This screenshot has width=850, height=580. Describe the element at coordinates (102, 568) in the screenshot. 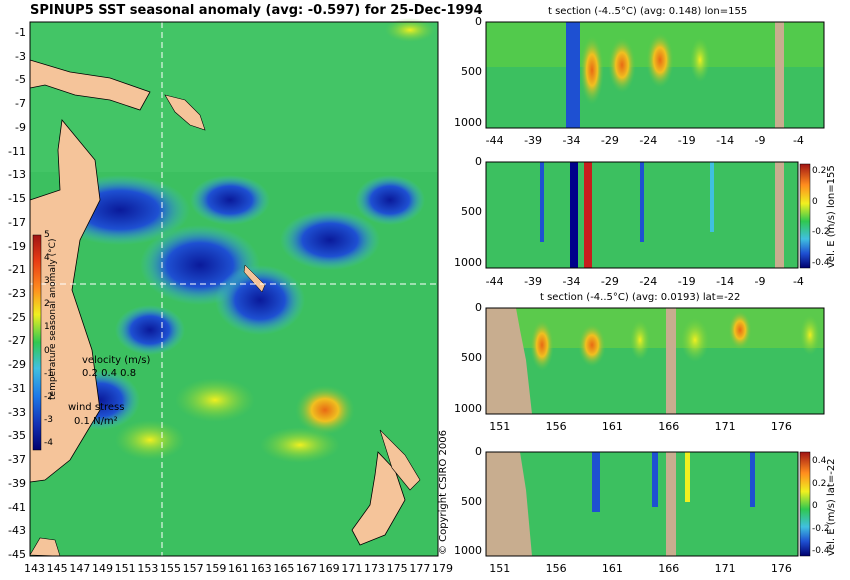

I see `map-lon-tick: 149` at that location.